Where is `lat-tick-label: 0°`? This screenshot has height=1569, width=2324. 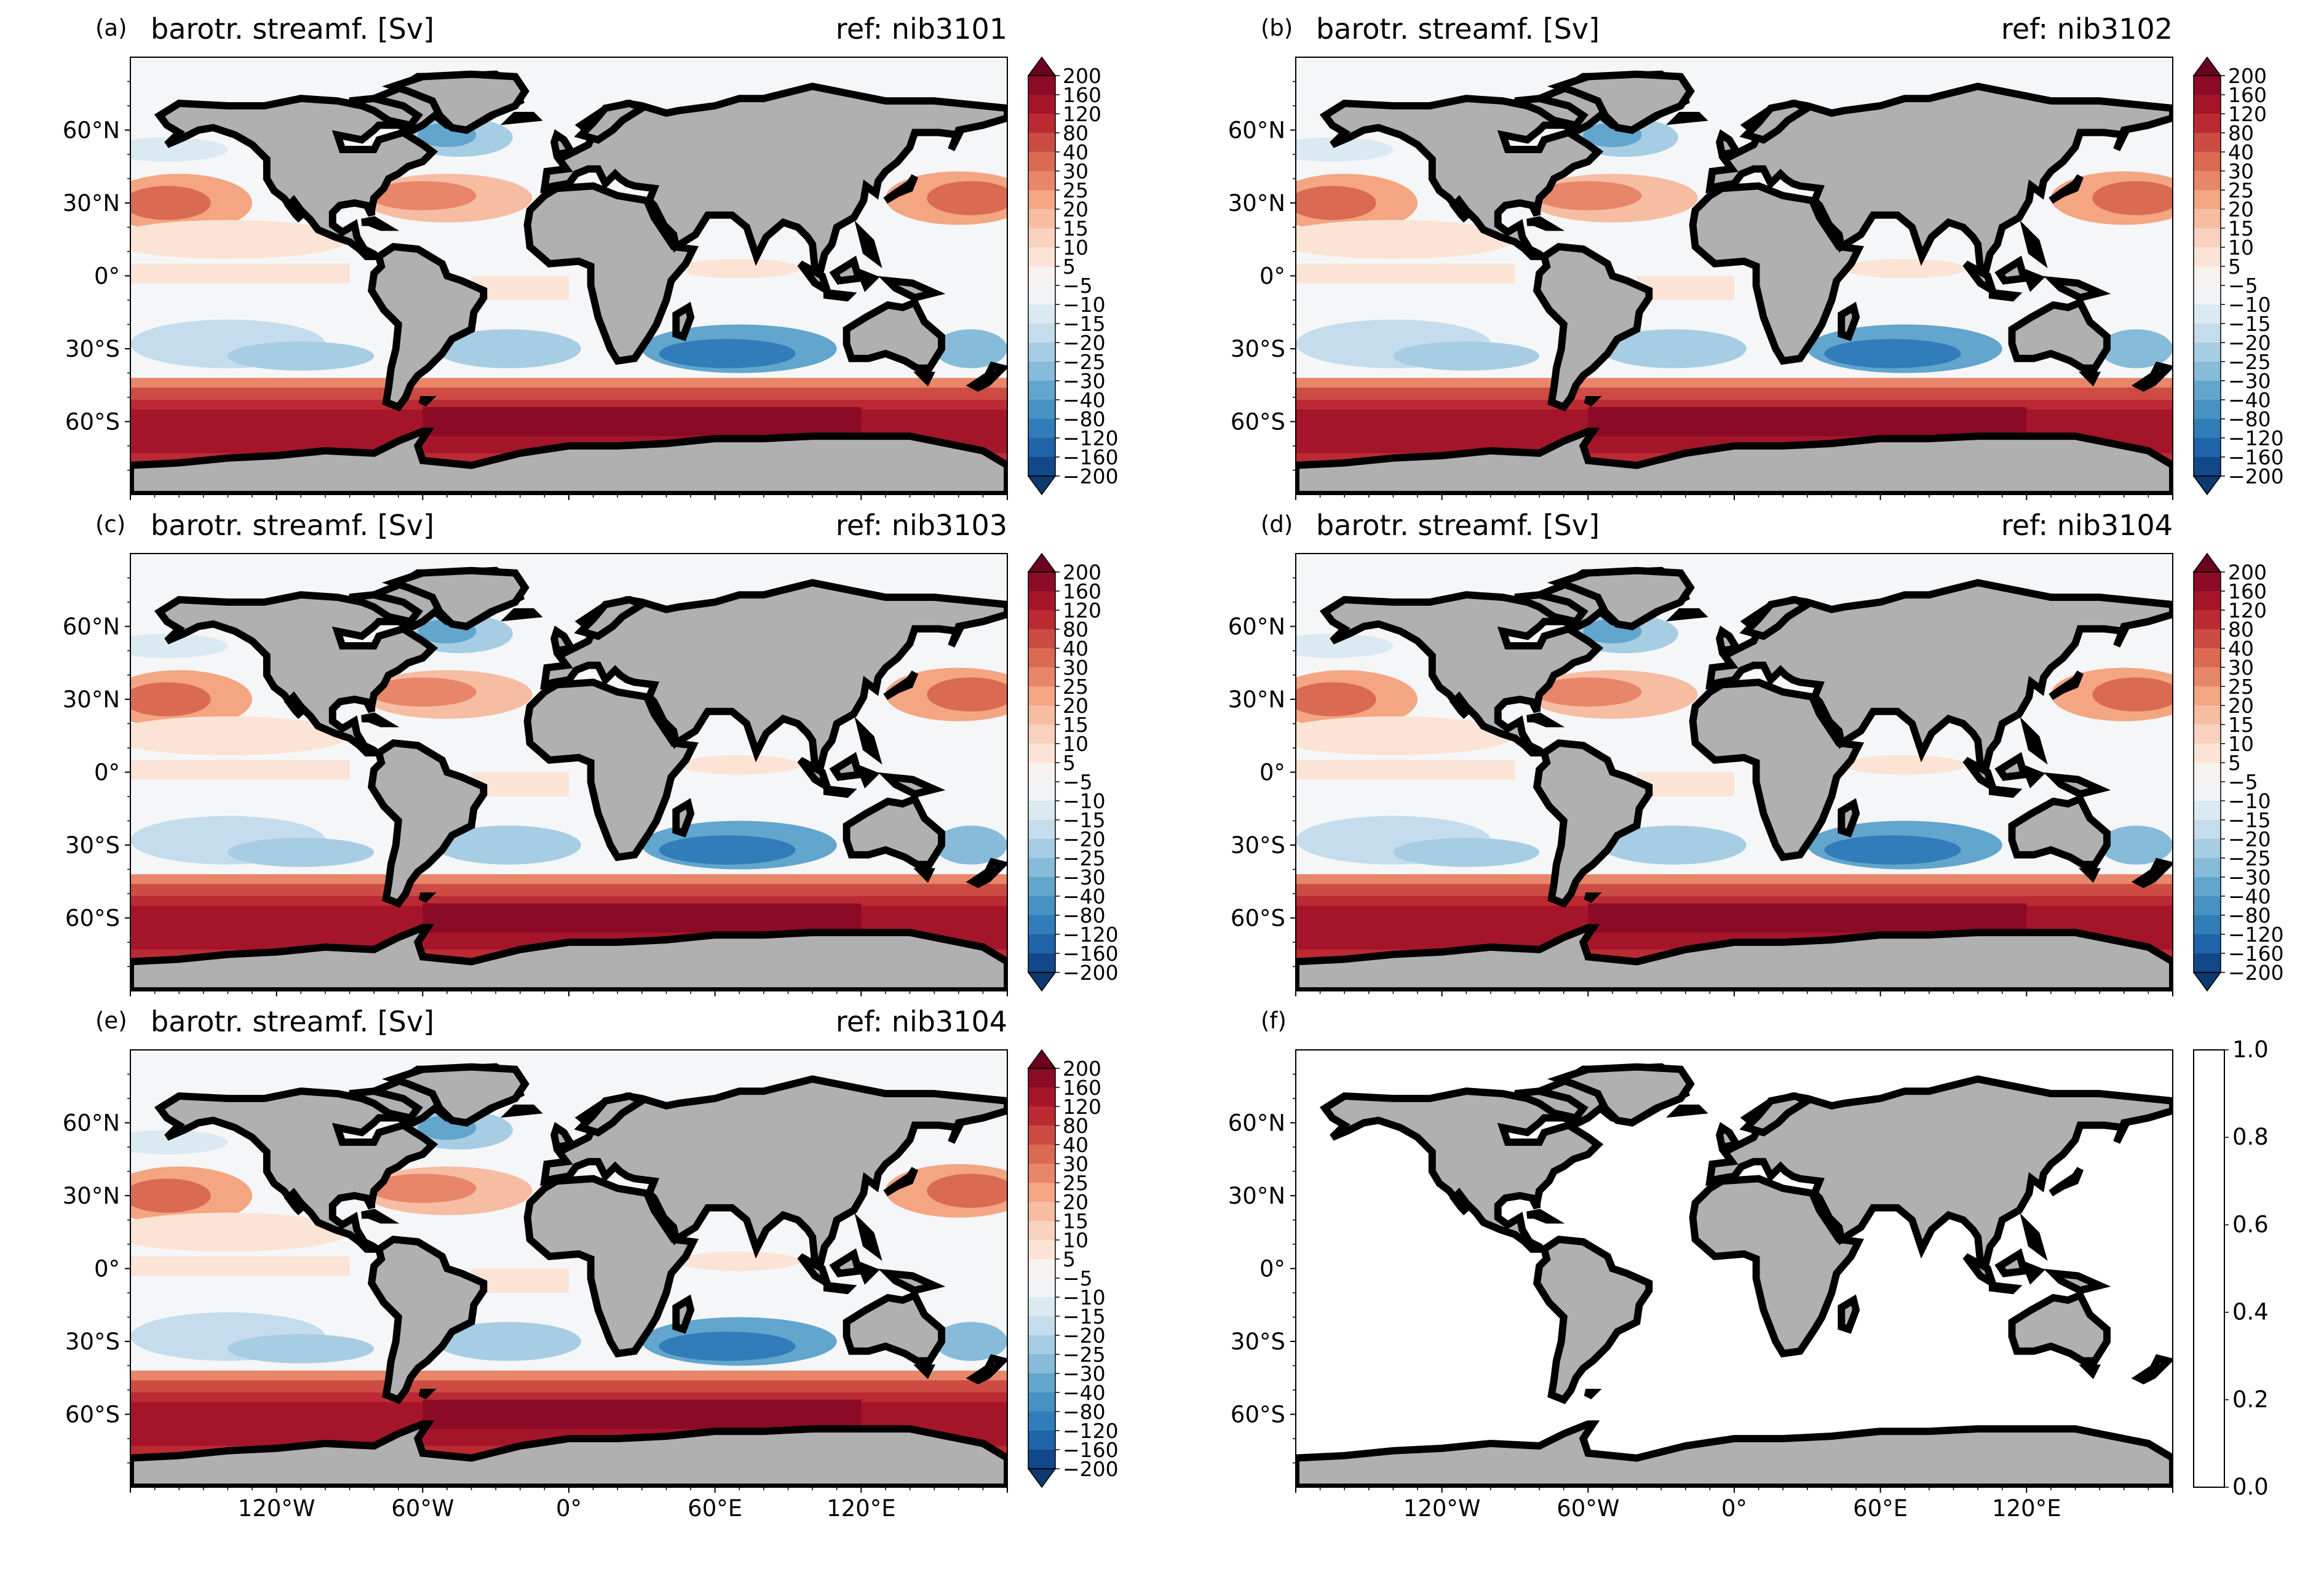
lat-tick-label: 0° is located at coordinates (107, 773).